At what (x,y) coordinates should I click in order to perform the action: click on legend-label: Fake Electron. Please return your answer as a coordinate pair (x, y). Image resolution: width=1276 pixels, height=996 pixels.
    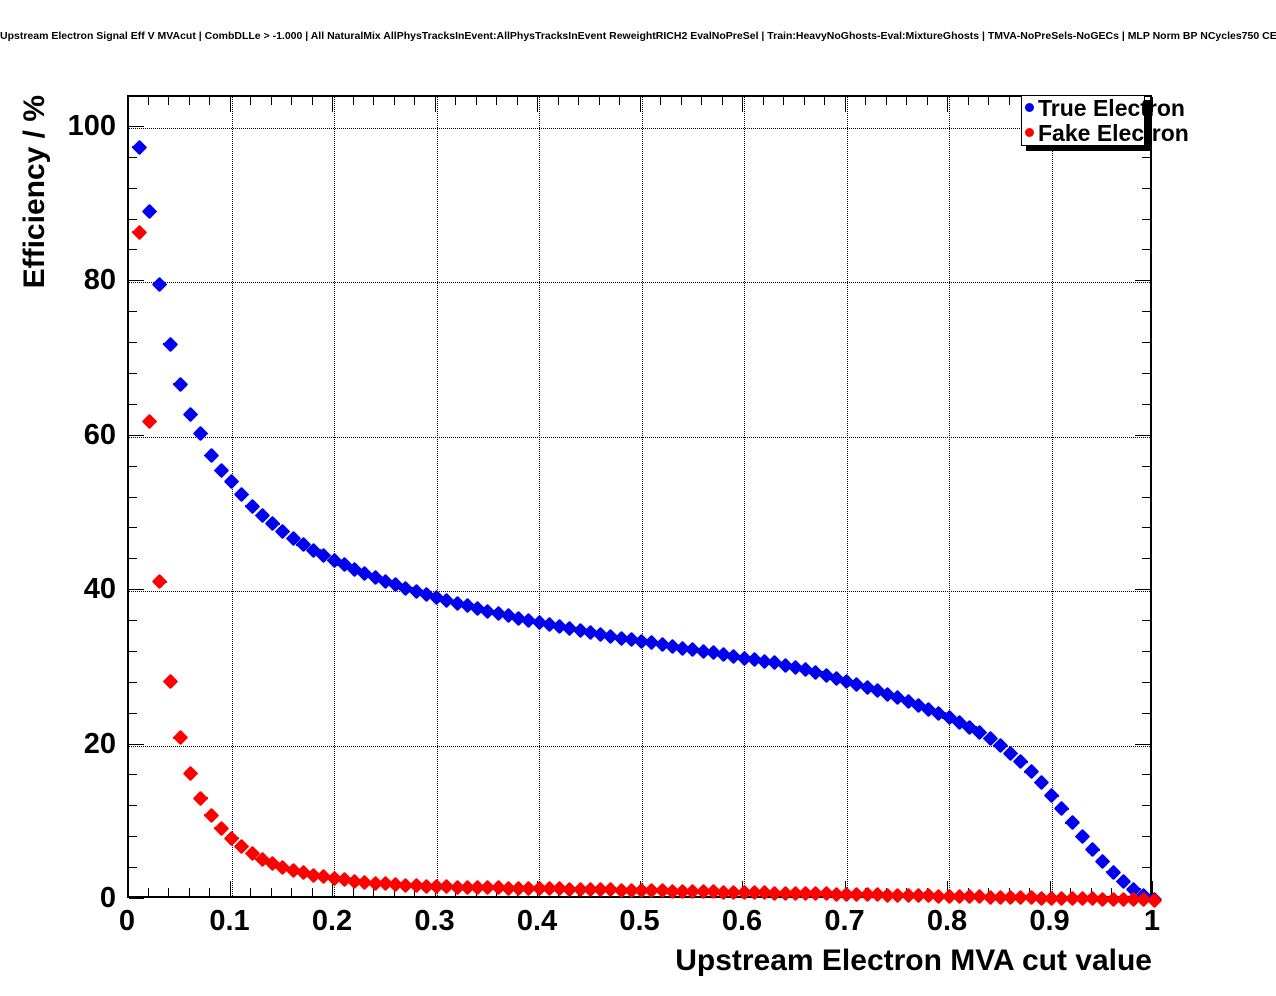
    Looking at the image, I should click on (1113, 132).